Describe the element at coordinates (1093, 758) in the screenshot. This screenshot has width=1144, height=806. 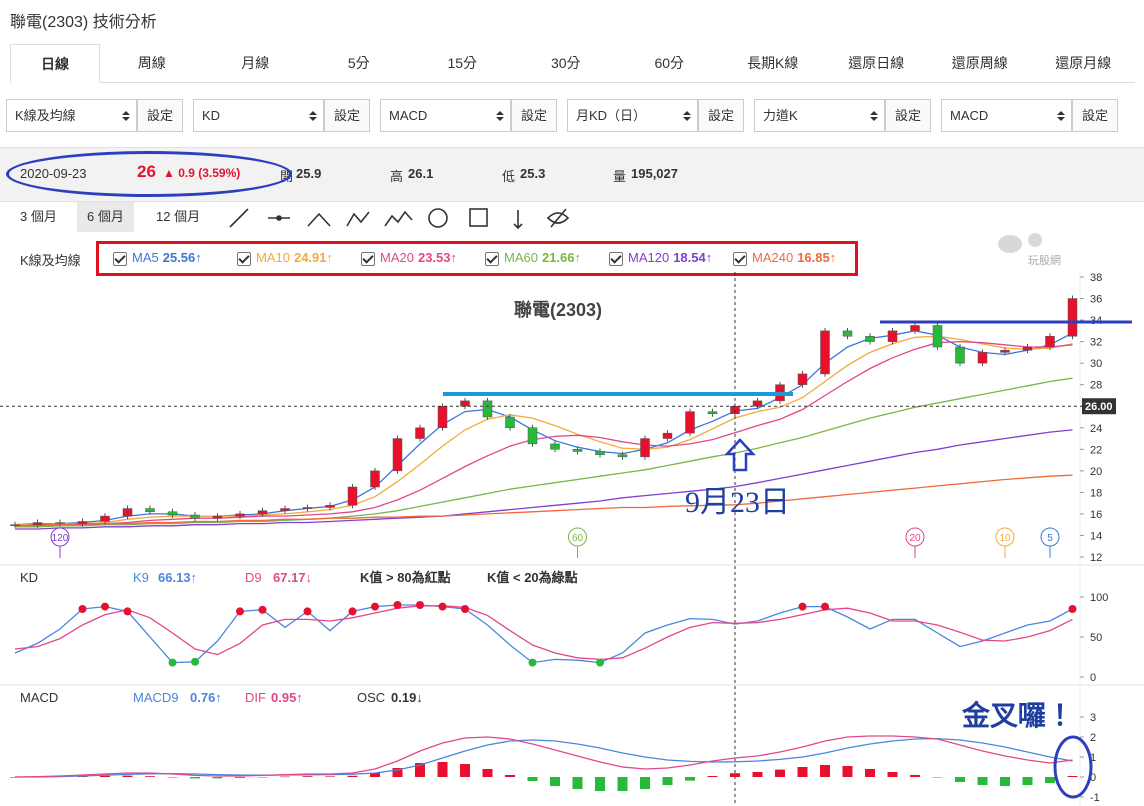
I see `y-tick-label: 1` at that location.